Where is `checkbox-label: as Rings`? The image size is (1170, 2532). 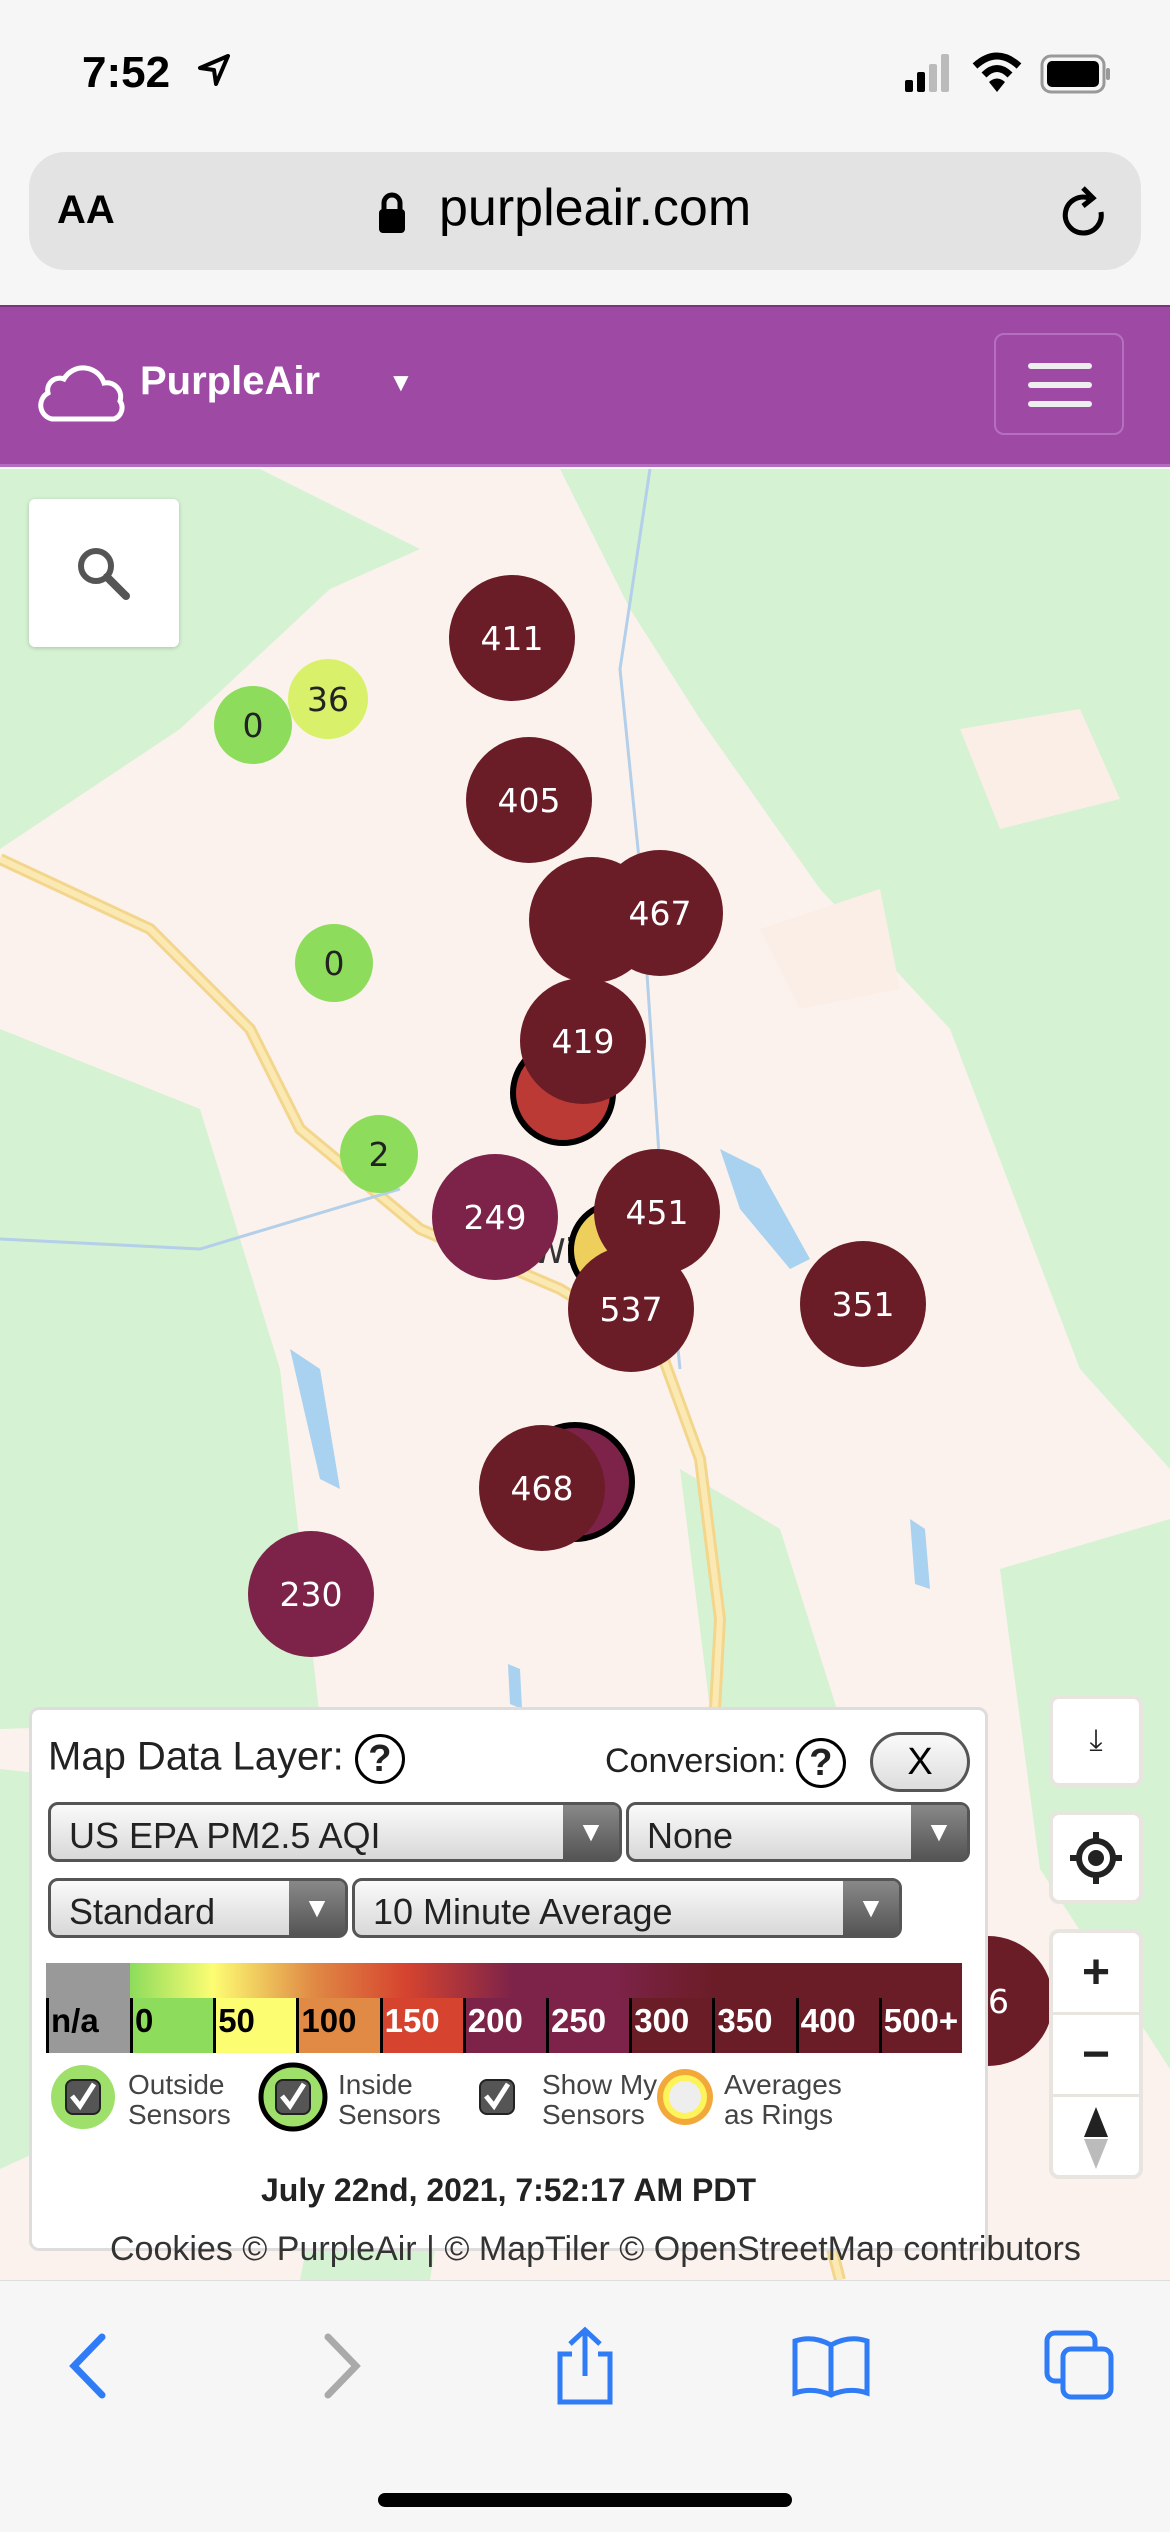 checkbox-label: as Rings is located at coordinates (778, 2114).